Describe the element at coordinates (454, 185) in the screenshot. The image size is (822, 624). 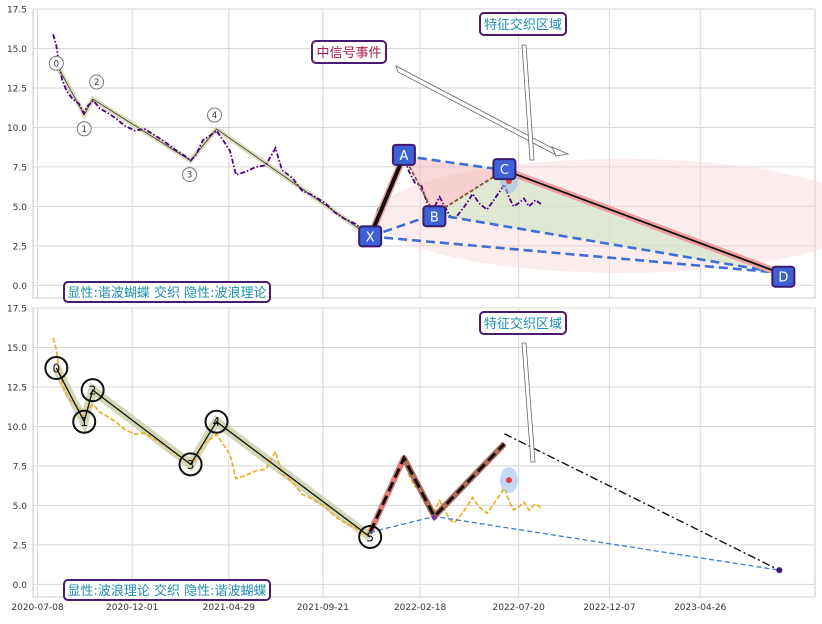
I see `harmonic-abc-fill` at that location.